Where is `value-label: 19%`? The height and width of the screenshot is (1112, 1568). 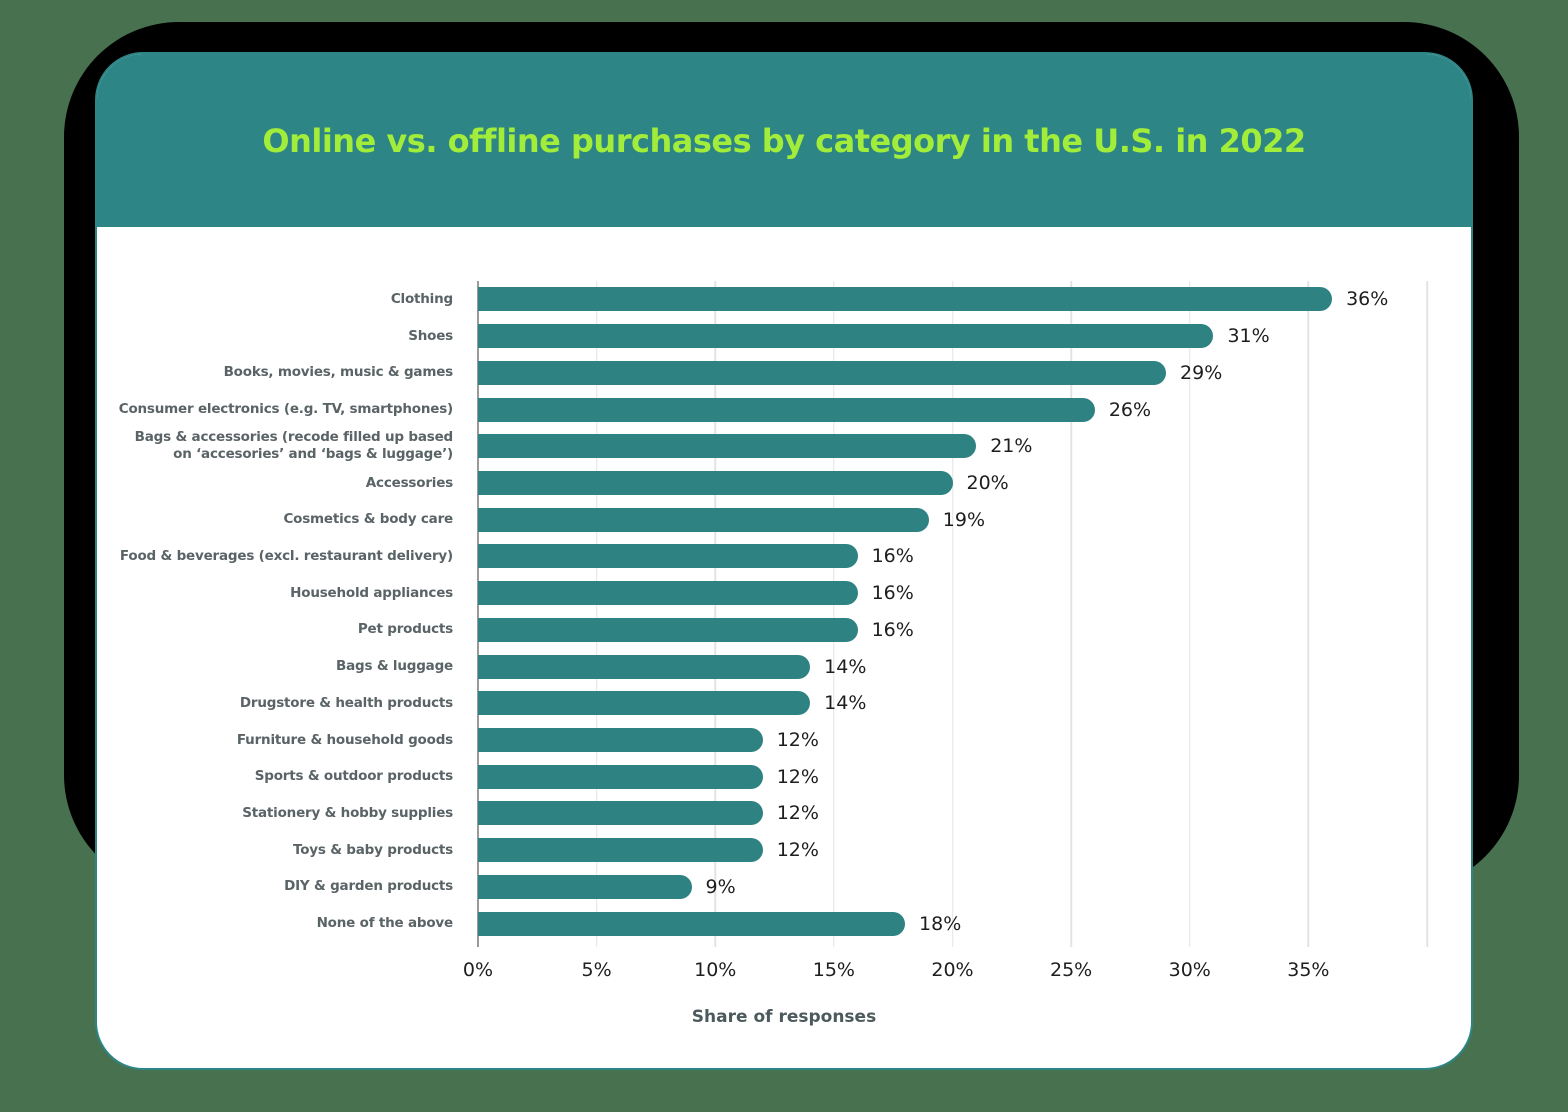
value-label: 19% is located at coordinates (963, 519).